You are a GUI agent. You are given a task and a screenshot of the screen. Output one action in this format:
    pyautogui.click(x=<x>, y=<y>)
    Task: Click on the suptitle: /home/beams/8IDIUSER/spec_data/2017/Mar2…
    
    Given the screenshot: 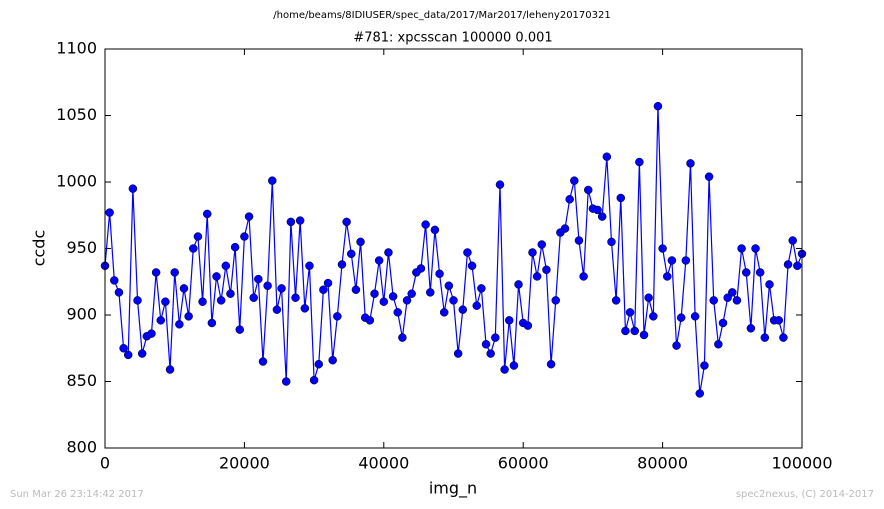 What is the action you would take?
    pyautogui.click(x=441, y=15)
    